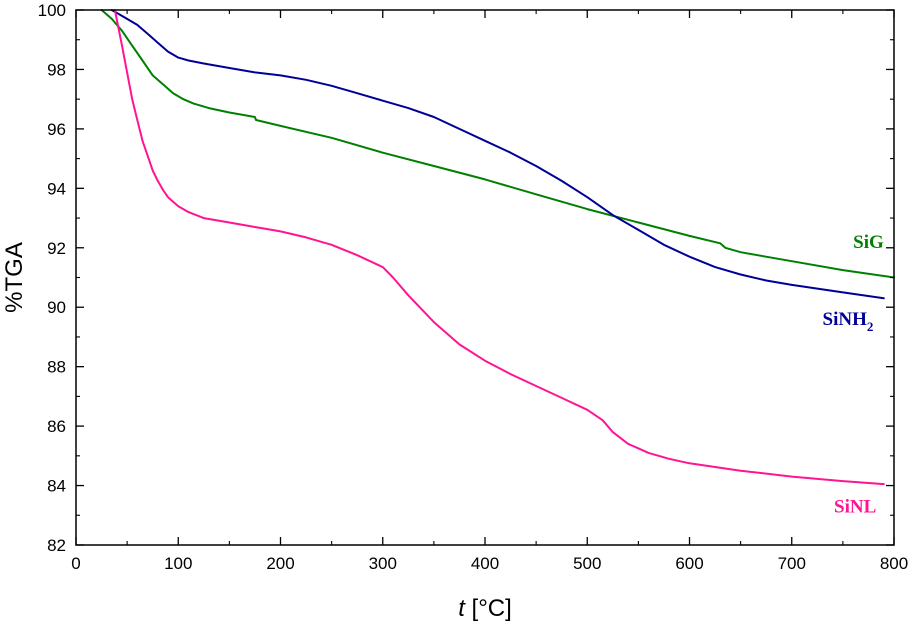 The image size is (910, 627). Describe the element at coordinates (56, 248) in the screenshot. I see `y-tick-label: 92` at that location.